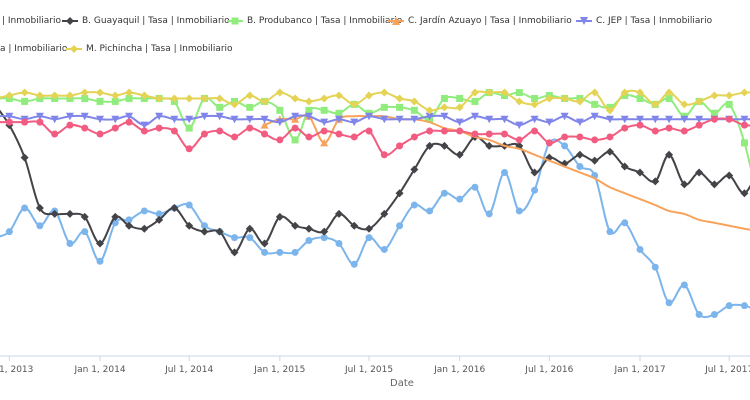 Image resolution: width=750 pixels, height=400 pixels. Describe the element at coordinates (149, 49) in the screenshot. I see `legend-item-m-pichincha: M. Pichincha | Tasa | Inmobiliario` at that location.